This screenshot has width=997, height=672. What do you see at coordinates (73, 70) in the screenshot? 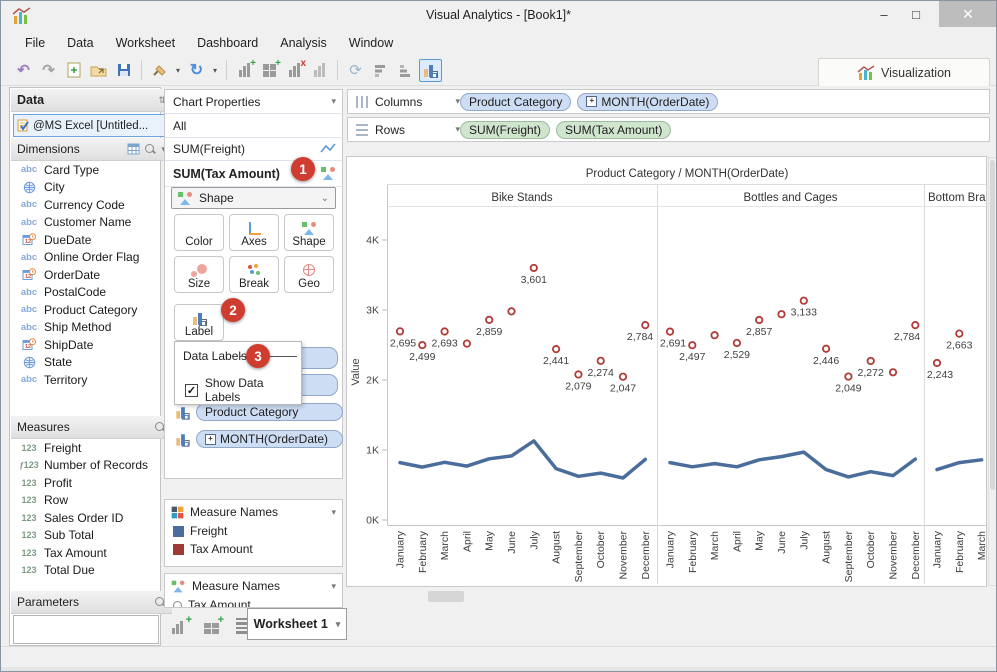
I see `new-workbook-icon` at bounding box center [73, 70].